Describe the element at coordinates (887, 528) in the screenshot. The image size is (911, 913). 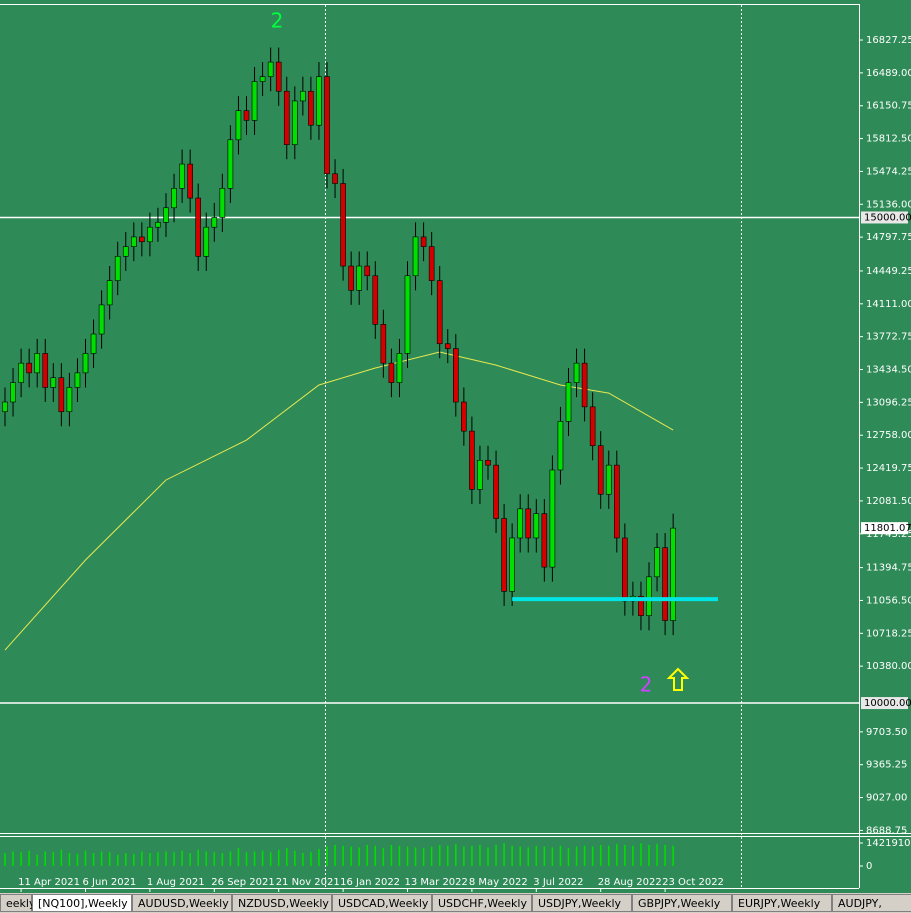
I see `price-label: 11801.07` at that location.